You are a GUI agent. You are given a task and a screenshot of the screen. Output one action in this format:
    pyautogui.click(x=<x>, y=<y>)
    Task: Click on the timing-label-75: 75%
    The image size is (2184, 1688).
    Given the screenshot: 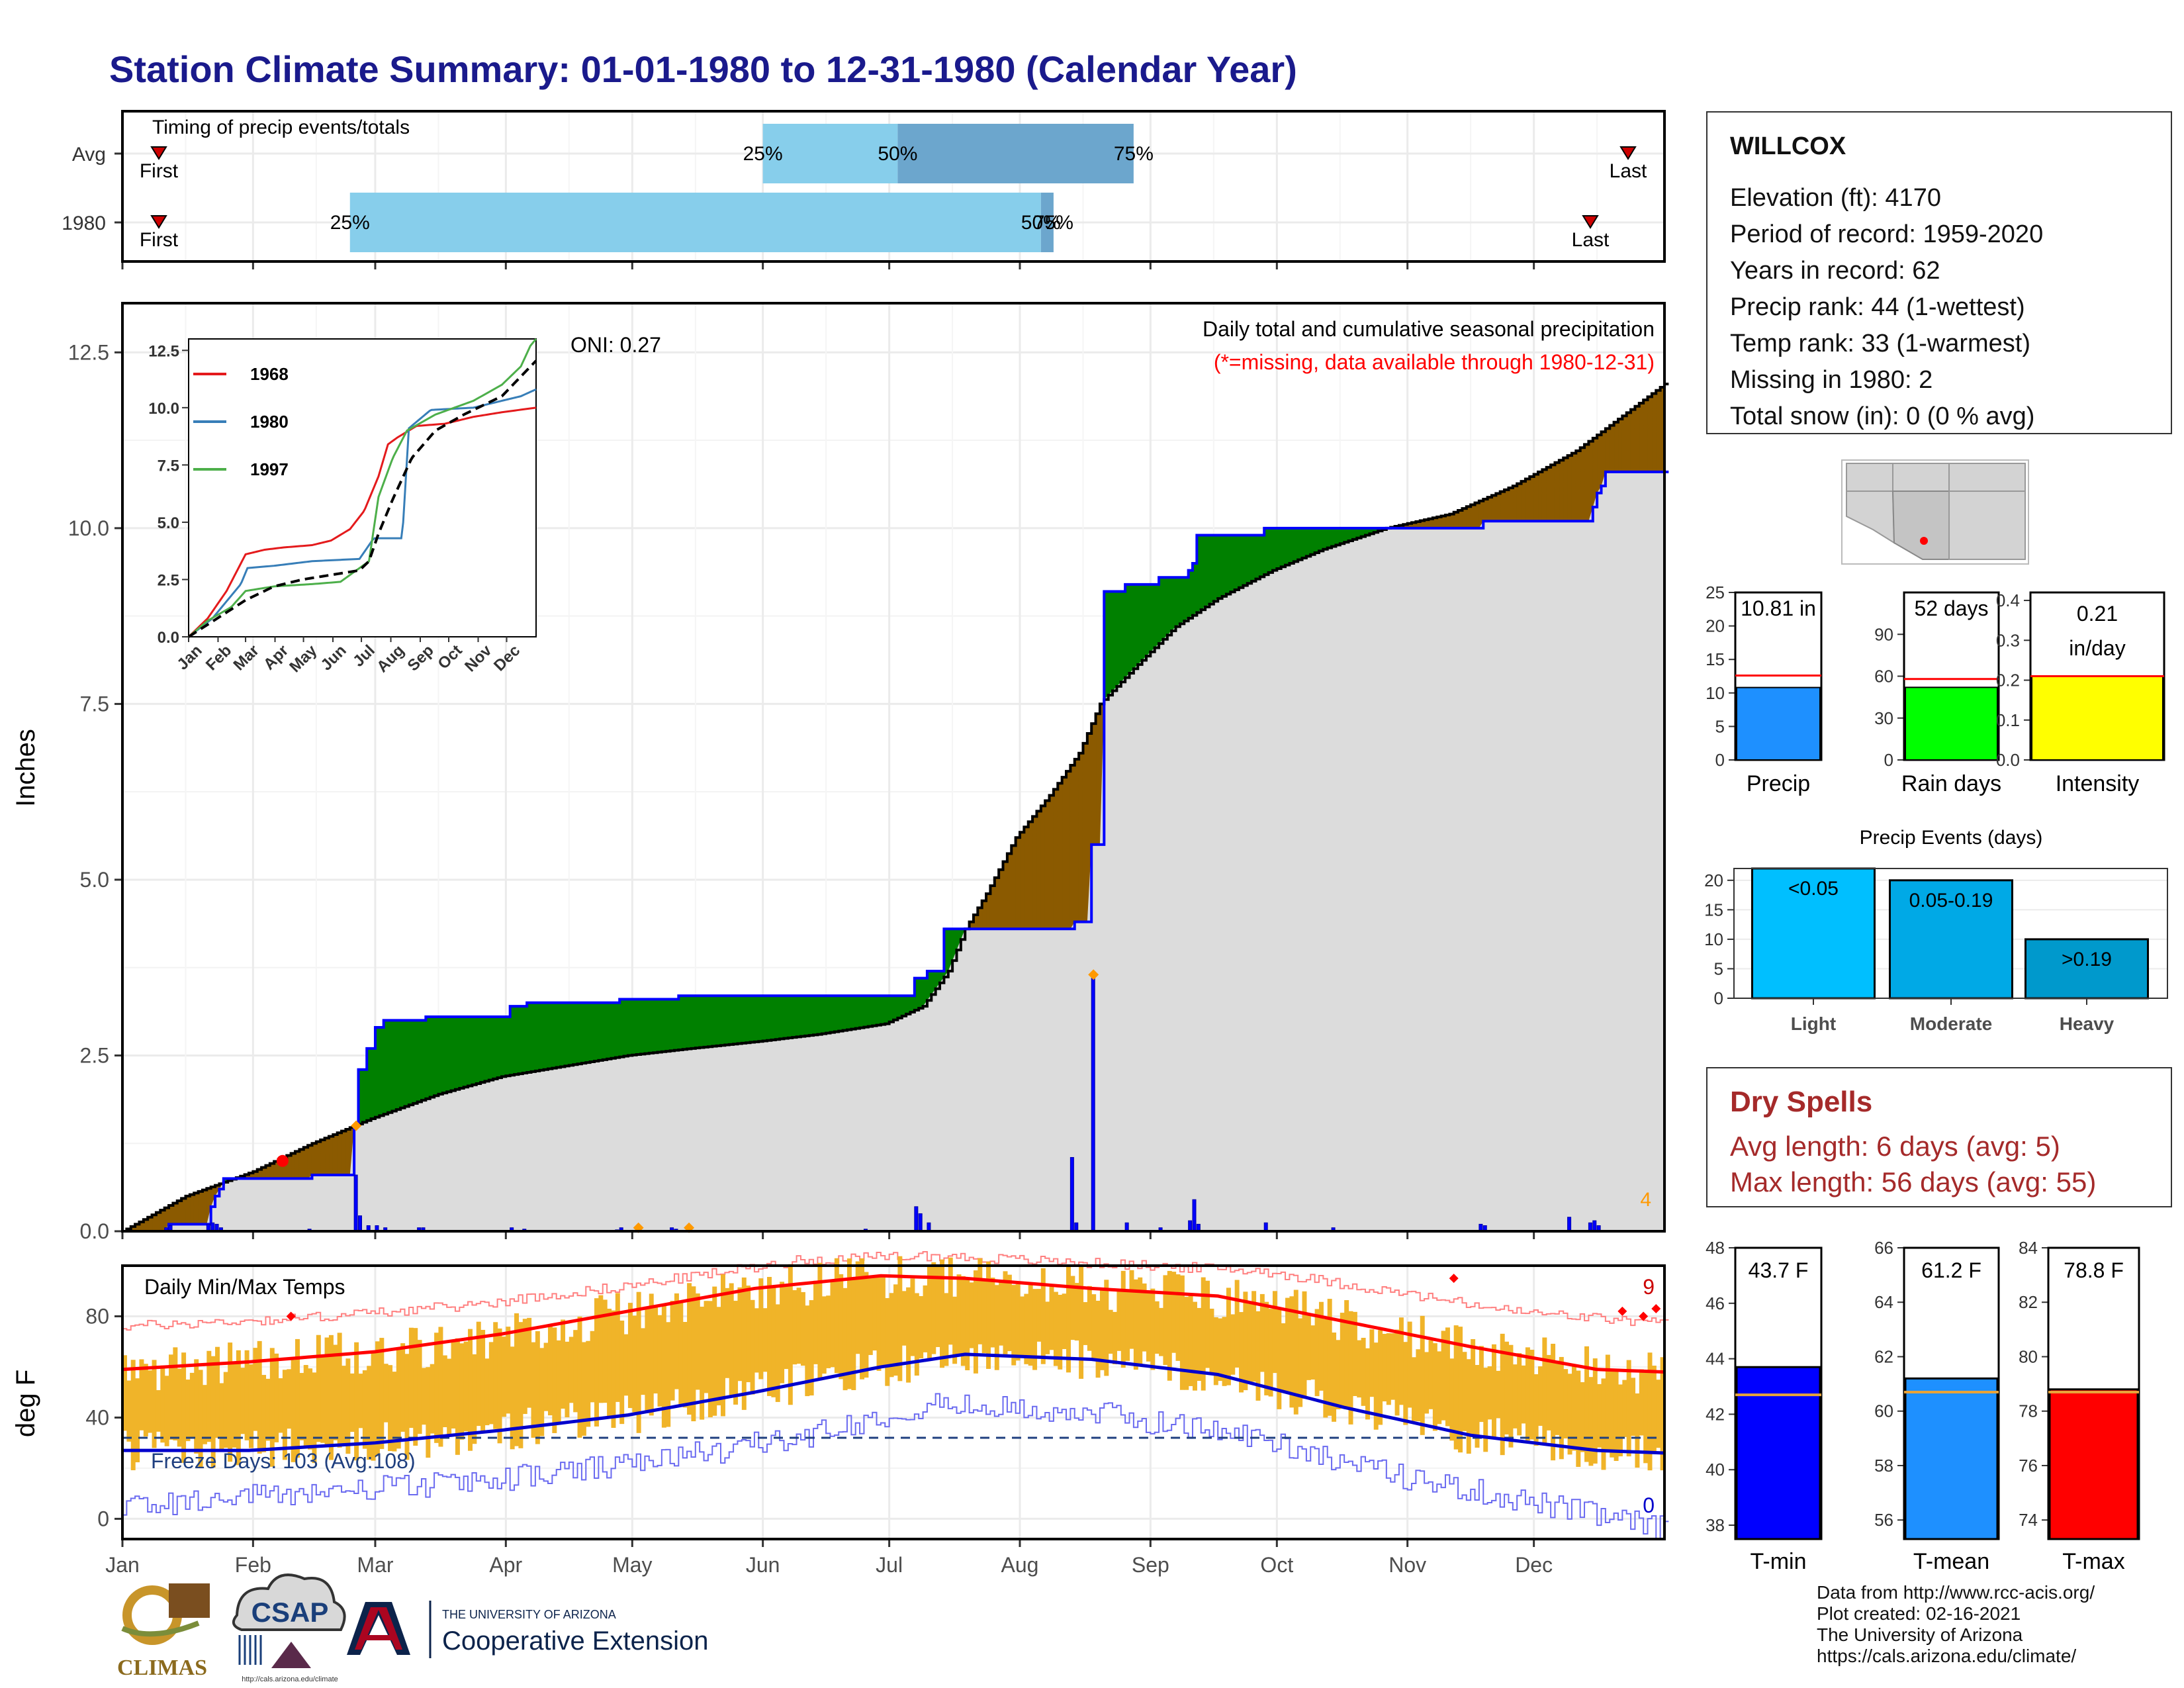 What is the action you would take?
    pyautogui.click(x=1134, y=154)
    